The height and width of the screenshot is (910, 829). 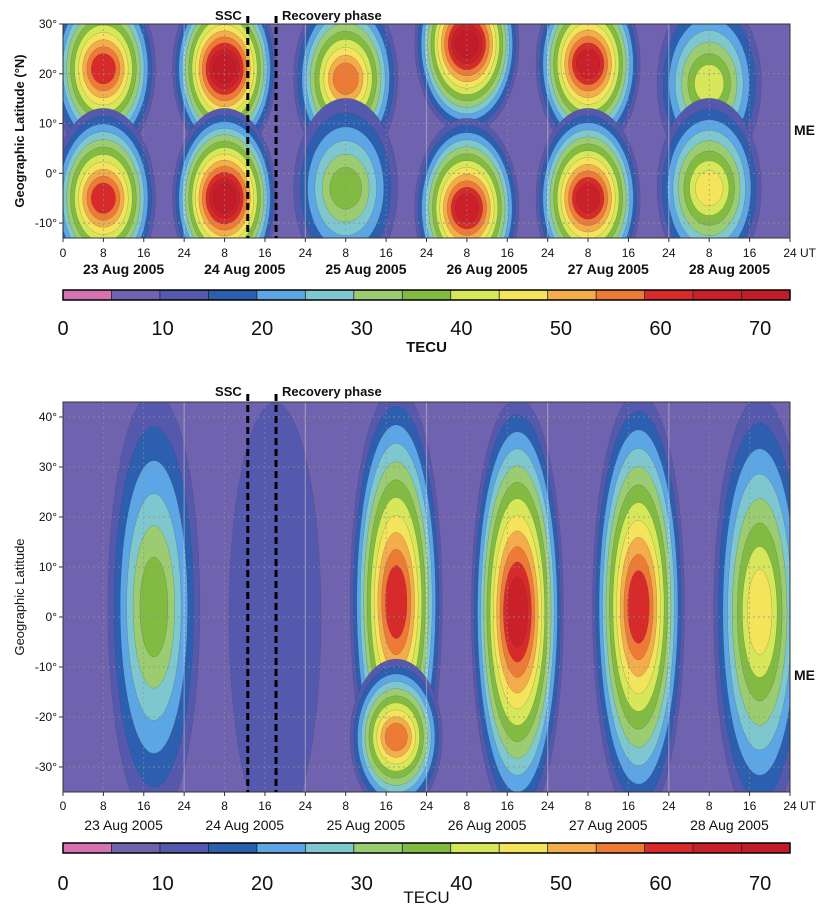 I want to click on colorbar-label: TECU, so click(x=426, y=347).